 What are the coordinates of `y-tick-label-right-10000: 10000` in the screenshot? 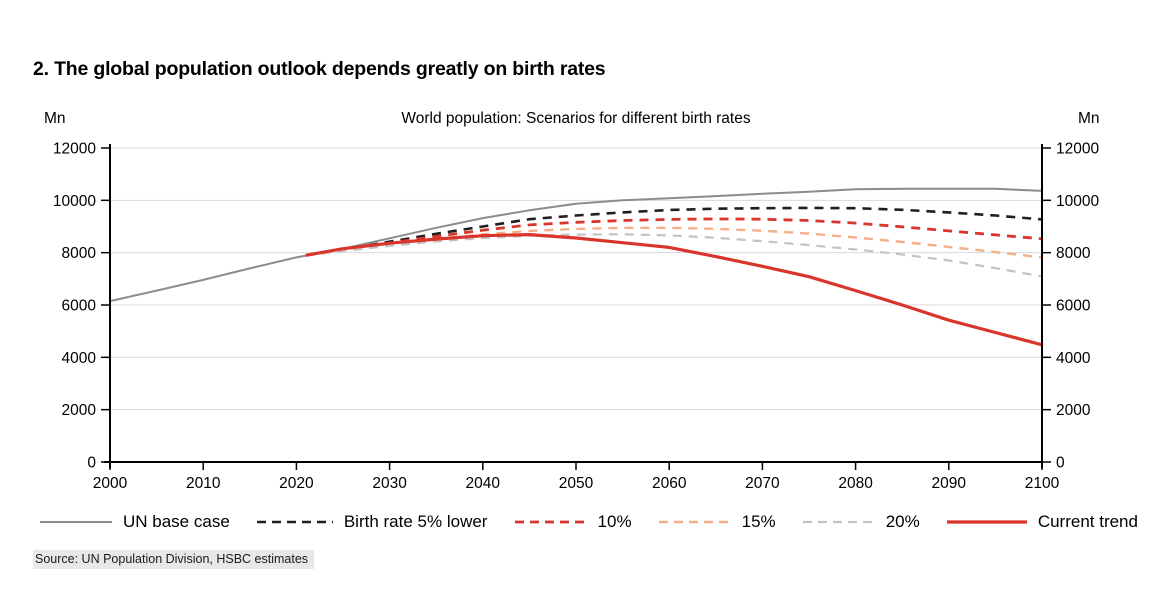 It's located at (1077, 201).